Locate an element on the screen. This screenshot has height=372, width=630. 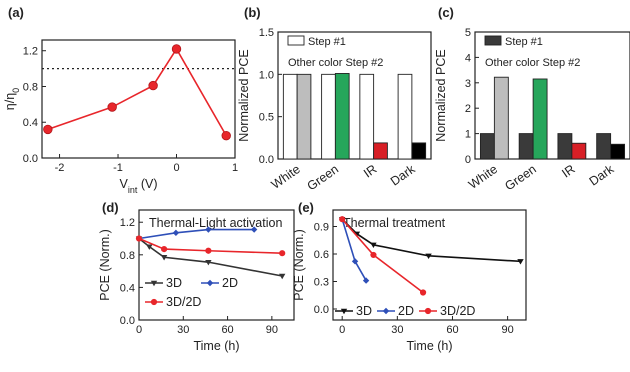
panel-label-e: (e) is located at coordinates (306, 207).